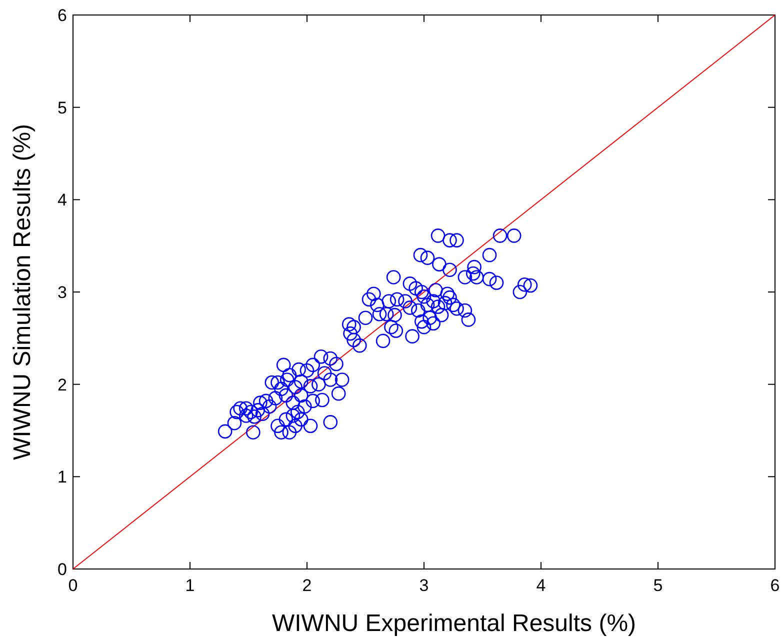 The image size is (784, 643). Describe the element at coordinates (62, 569) in the screenshot. I see `y-tick-label: 0` at that location.